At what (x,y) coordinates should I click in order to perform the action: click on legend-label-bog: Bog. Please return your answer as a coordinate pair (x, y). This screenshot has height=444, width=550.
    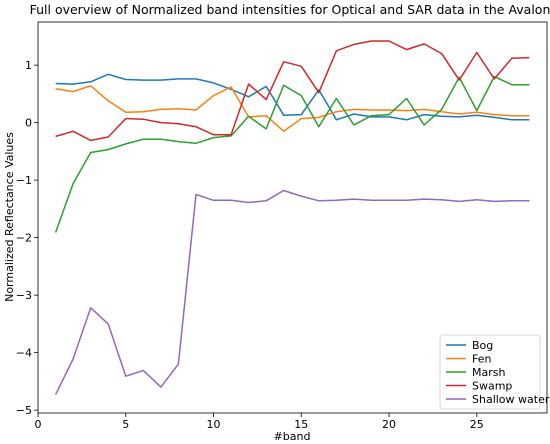
    Looking at the image, I should click on (482, 345).